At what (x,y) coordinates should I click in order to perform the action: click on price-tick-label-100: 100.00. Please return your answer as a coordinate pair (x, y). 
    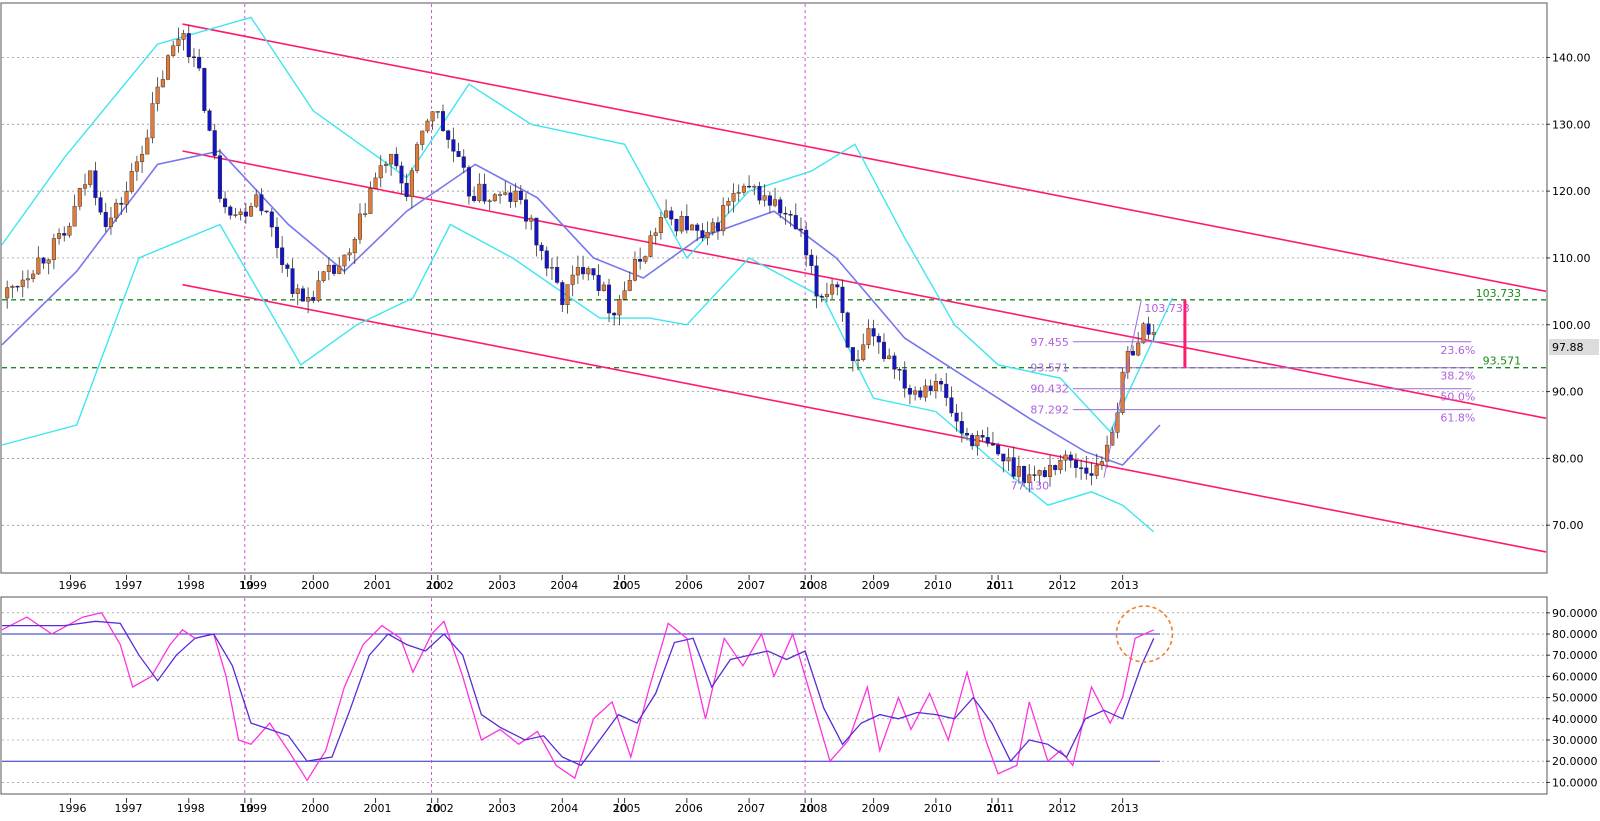
    Looking at the image, I should click on (1571, 325).